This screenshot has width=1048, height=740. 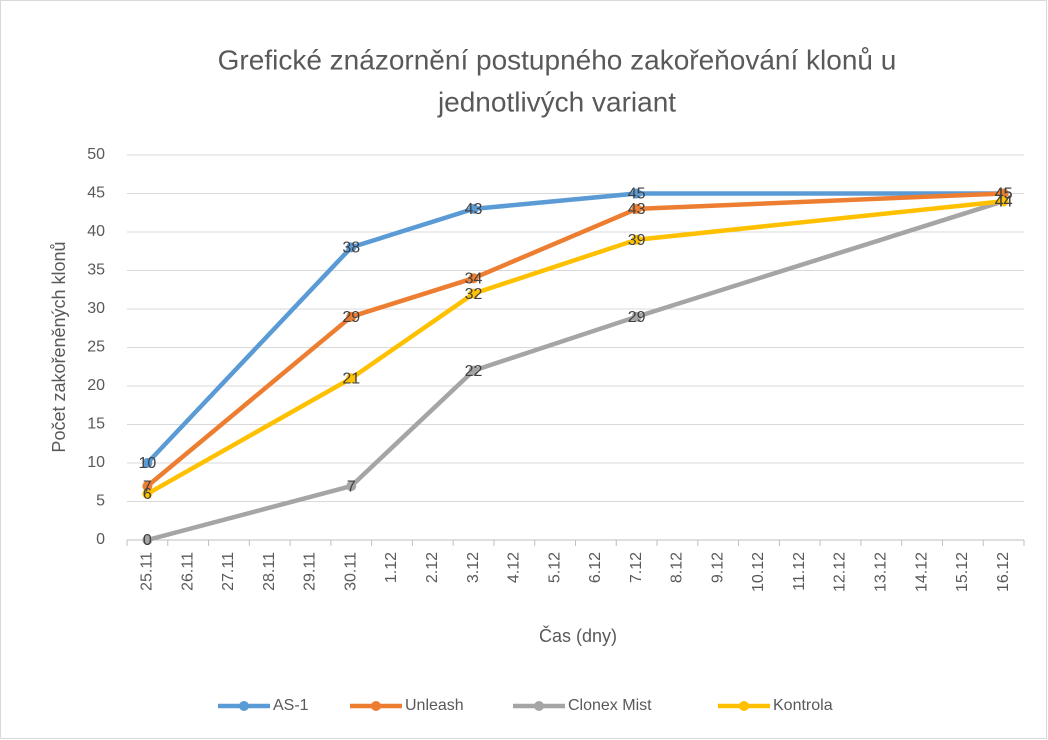 I want to click on x-tick-label: 4.12, so click(x=514, y=567).